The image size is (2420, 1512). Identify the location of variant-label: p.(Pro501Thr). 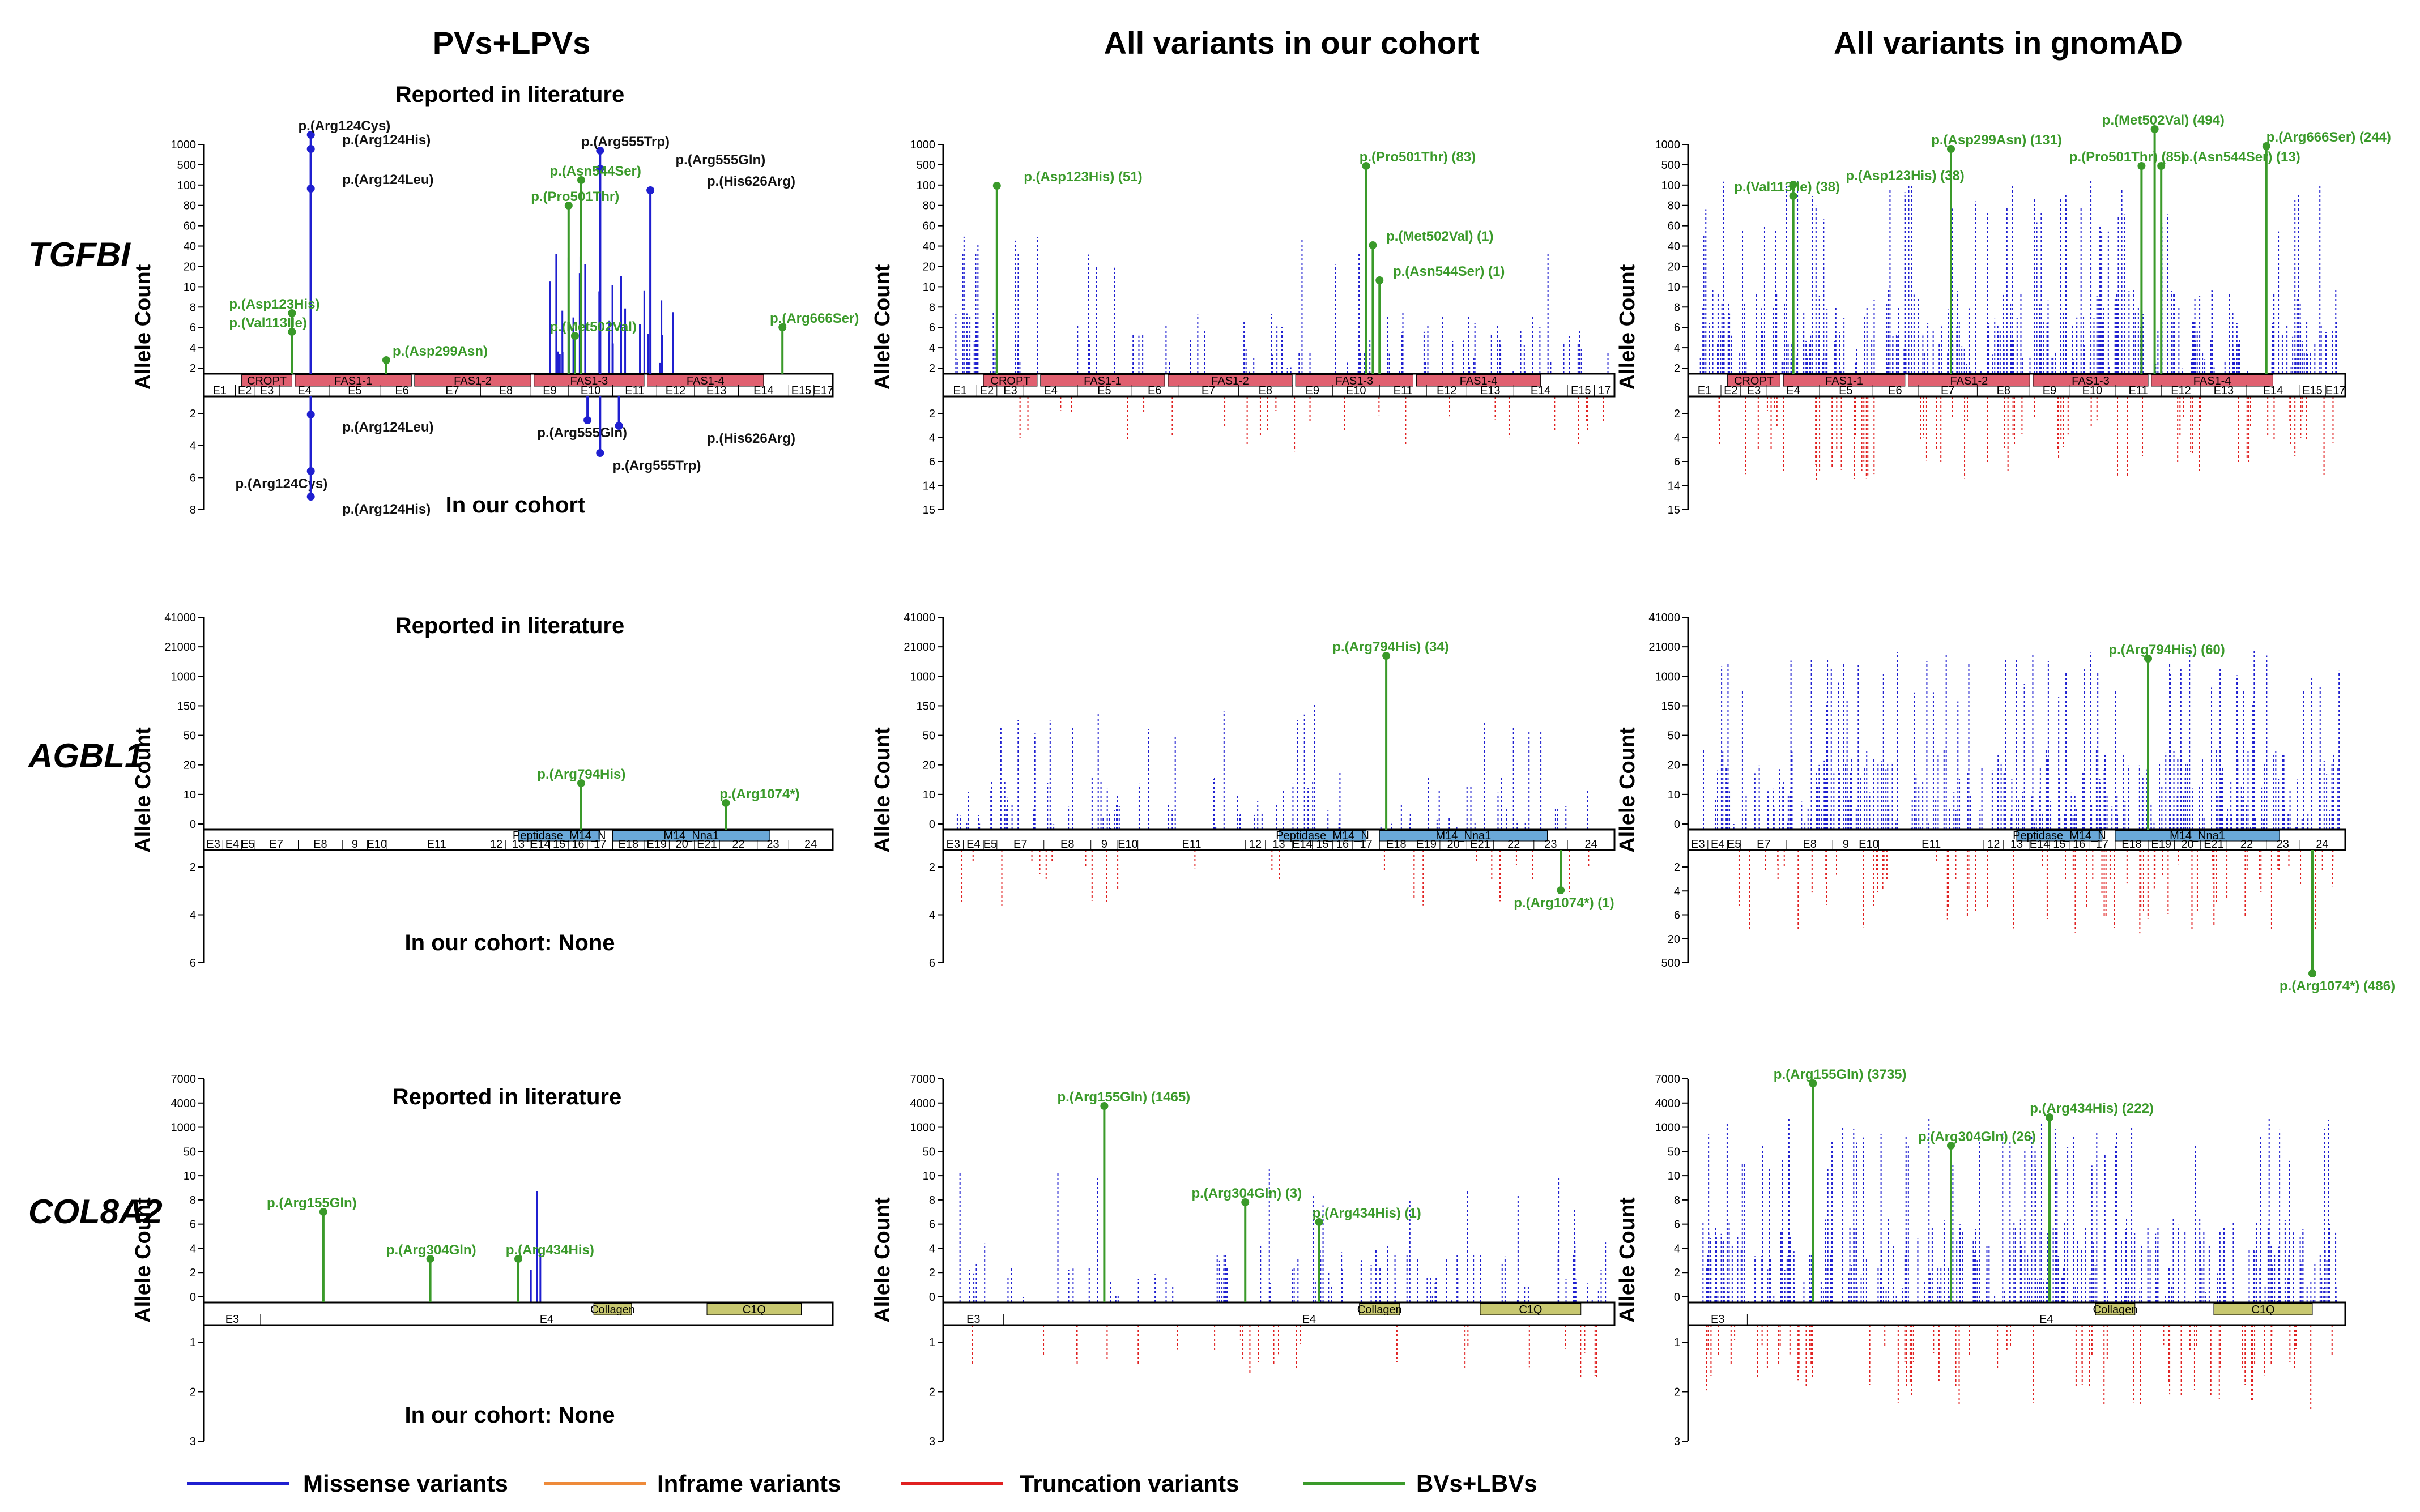
(575, 196).